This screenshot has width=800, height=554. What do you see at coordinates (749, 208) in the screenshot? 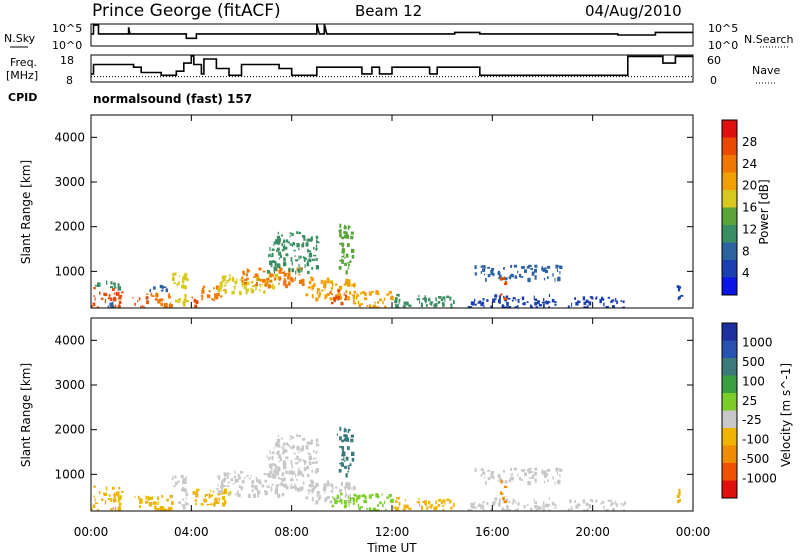
I see `colorbar-tick-label: 16` at bounding box center [749, 208].